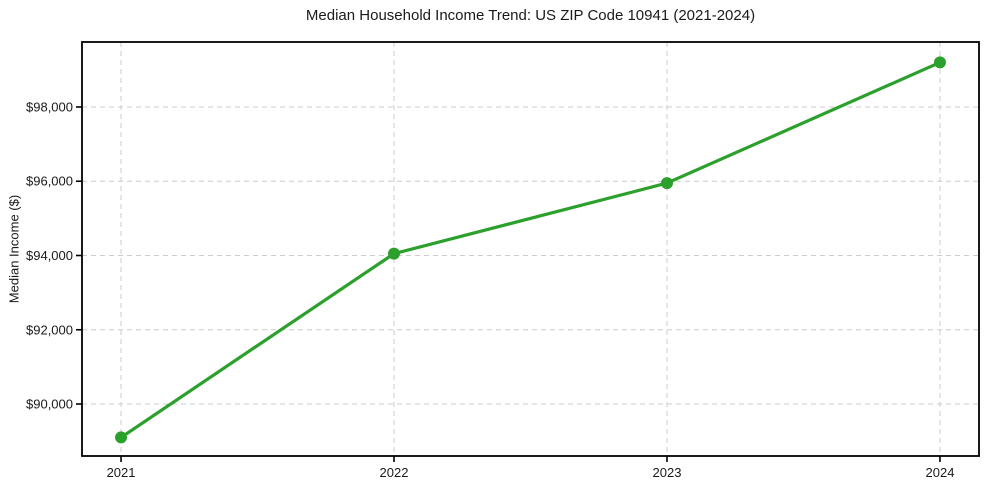  Describe the element at coordinates (394, 472) in the screenshot. I see `x-tick-label: 2022` at that location.